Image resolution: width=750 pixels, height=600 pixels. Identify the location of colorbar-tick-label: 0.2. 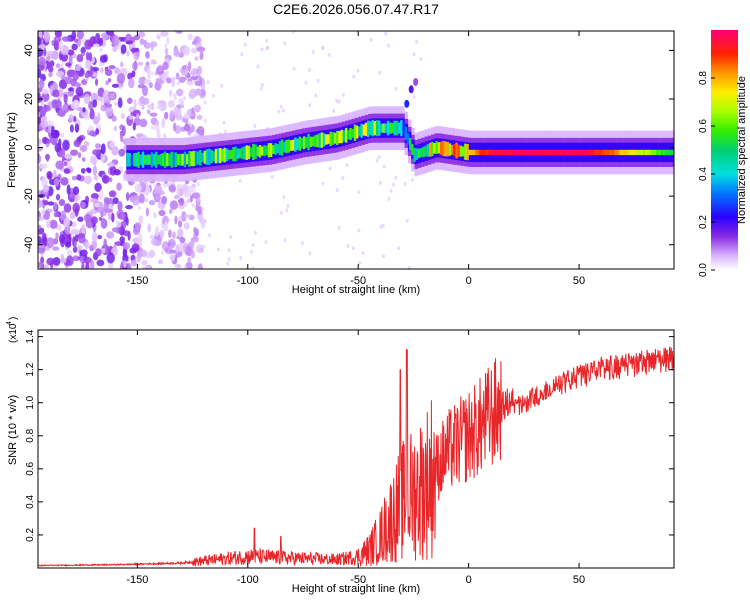
(703, 222).